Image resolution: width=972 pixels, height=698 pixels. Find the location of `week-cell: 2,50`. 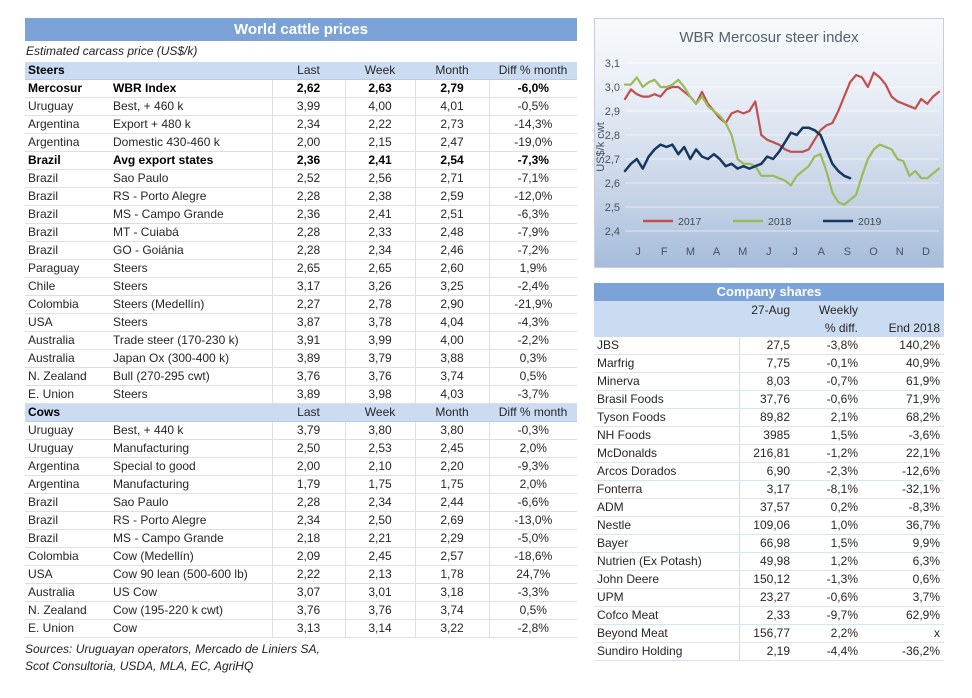

week-cell: 2,50 is located at coordinates (380, 520).